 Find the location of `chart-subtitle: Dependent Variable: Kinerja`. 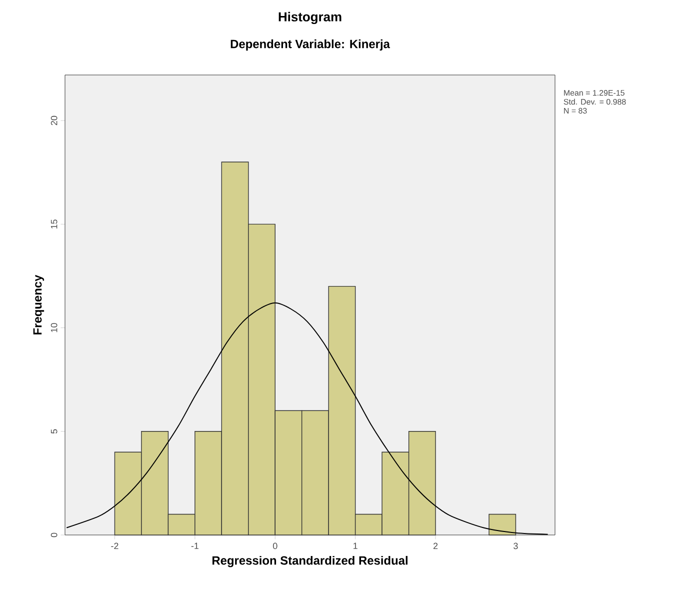

chart-subtitle: Dependent Variable: Kinerja is located at coordinates (310, 45).